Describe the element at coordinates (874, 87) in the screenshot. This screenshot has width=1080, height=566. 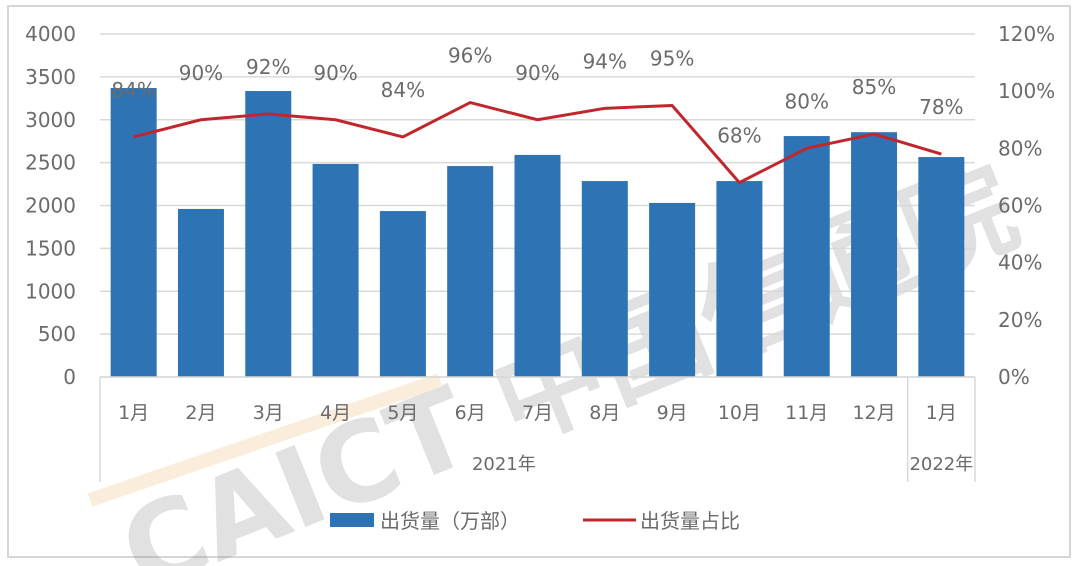
I see `data-label: 85%` at that location.